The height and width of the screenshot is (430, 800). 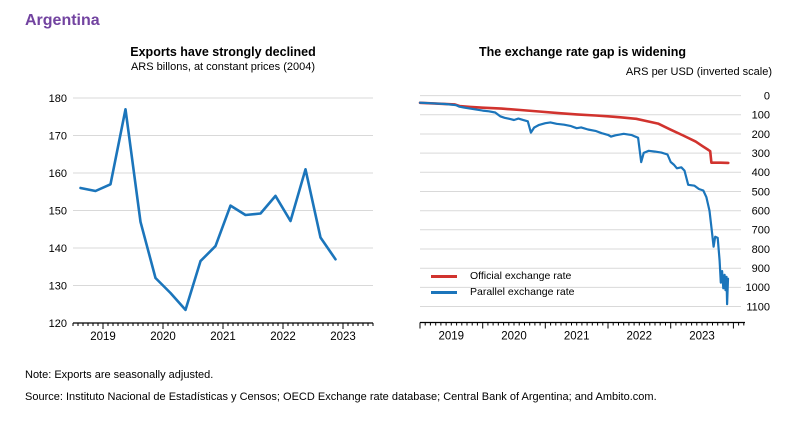 I want to click on legend-item-official: Official exchange rate, so click(x=502, y=276).